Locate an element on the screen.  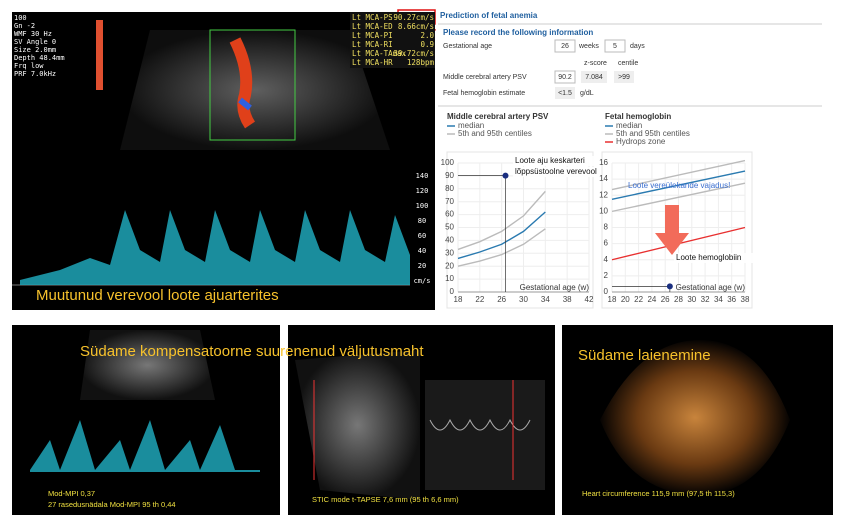
caption: Südame laienemine is located at coordinates (644, 355).